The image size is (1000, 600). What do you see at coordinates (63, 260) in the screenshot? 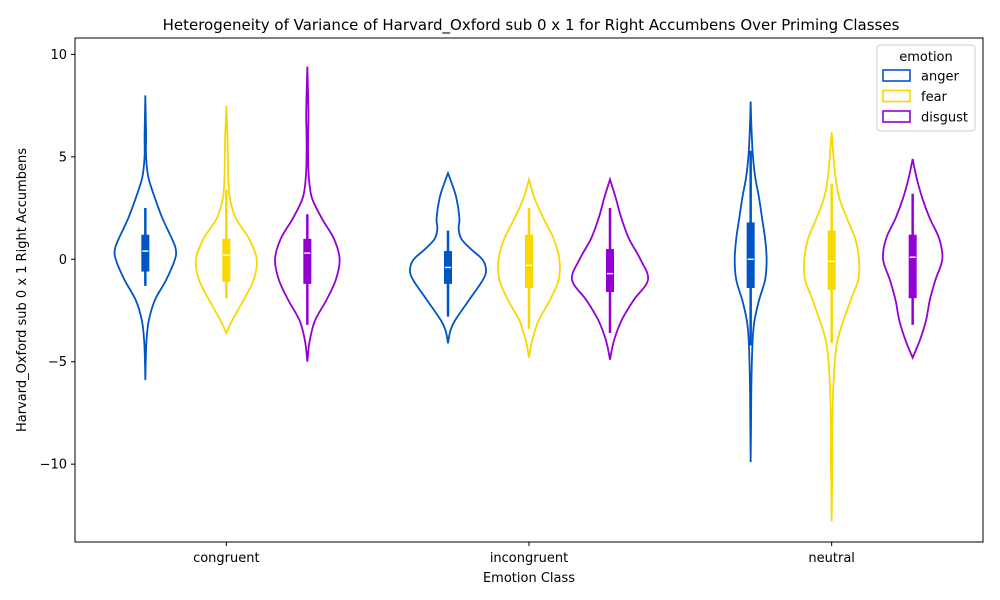
I see `y-tick-label: 0` at bounding box center [63, 260].